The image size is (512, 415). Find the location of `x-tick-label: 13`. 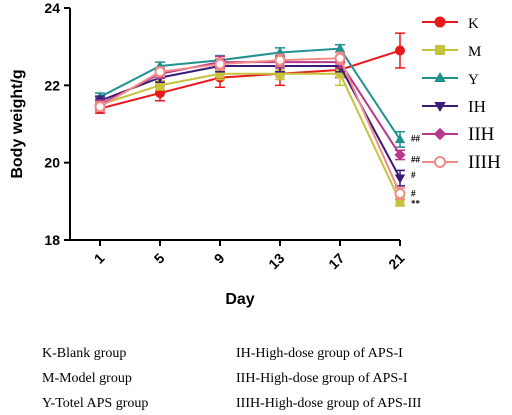

x-tick-label: 13 is located at coordinates (276, 261).